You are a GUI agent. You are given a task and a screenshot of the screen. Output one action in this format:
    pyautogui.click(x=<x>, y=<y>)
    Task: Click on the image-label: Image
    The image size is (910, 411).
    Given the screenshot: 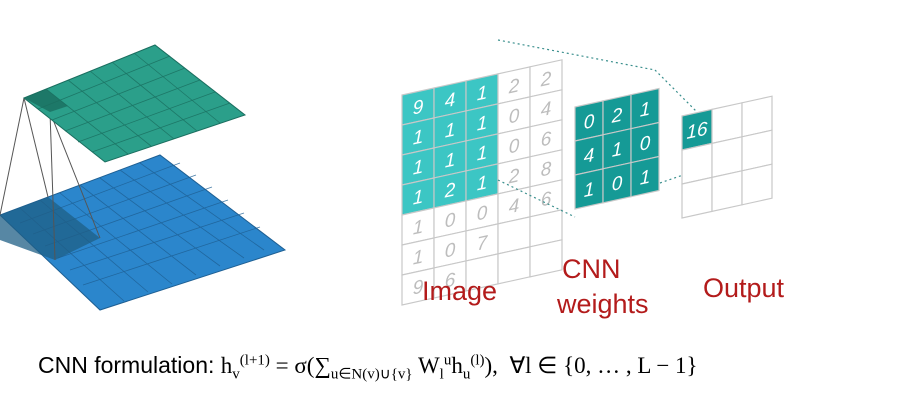 What is the action you would take?
    pyautogui.click(x=459, y=291)
    